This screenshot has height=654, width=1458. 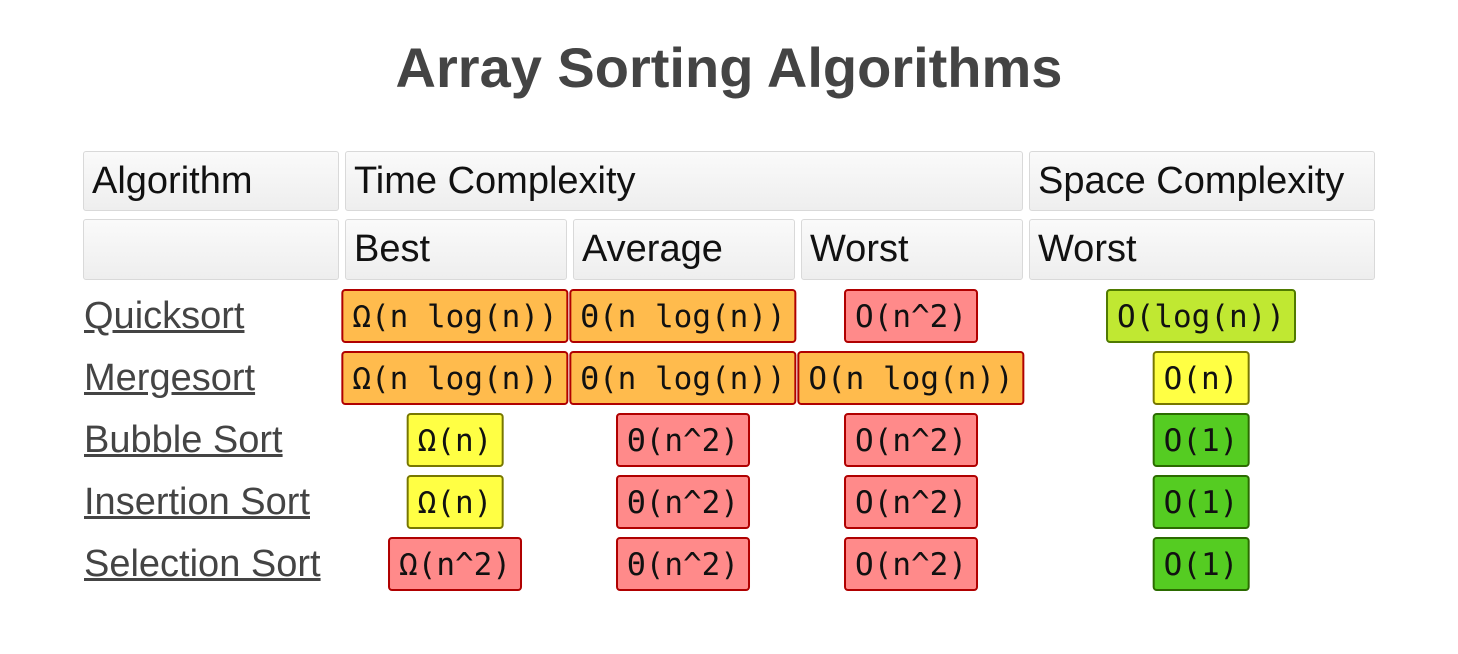 What do you see at coordinates (211, 181) in the screenshot?
I see `header-algorithm: Algorithm` at bounding box center [211, 181].